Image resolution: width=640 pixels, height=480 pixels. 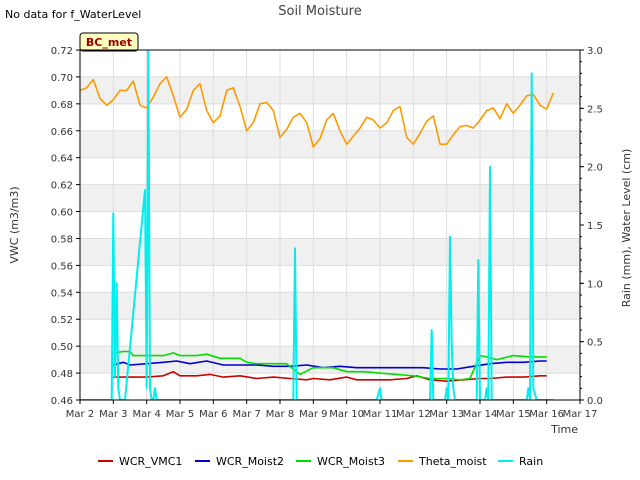 What do you see at coordinates (595, 51) in the screenshot?
I see `y2-tick-label: 3.0` at bounding box center [595, 51].